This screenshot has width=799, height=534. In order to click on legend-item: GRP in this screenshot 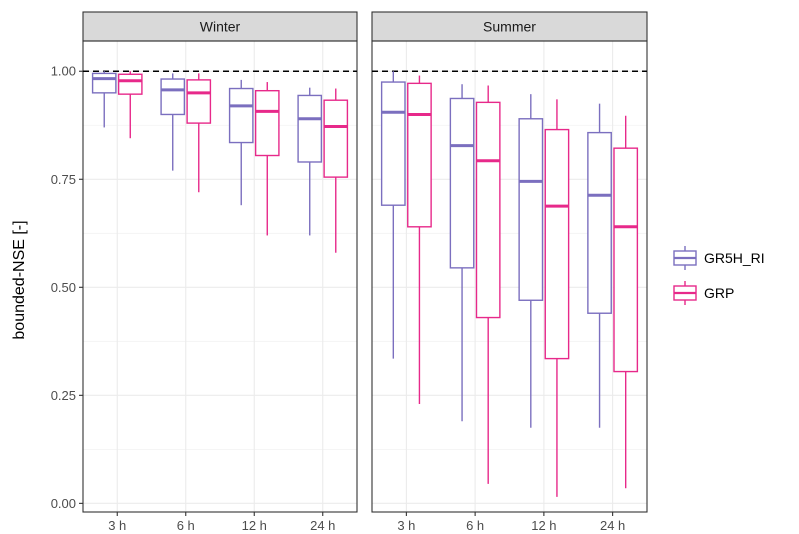, I will do `click(703, 293)`.